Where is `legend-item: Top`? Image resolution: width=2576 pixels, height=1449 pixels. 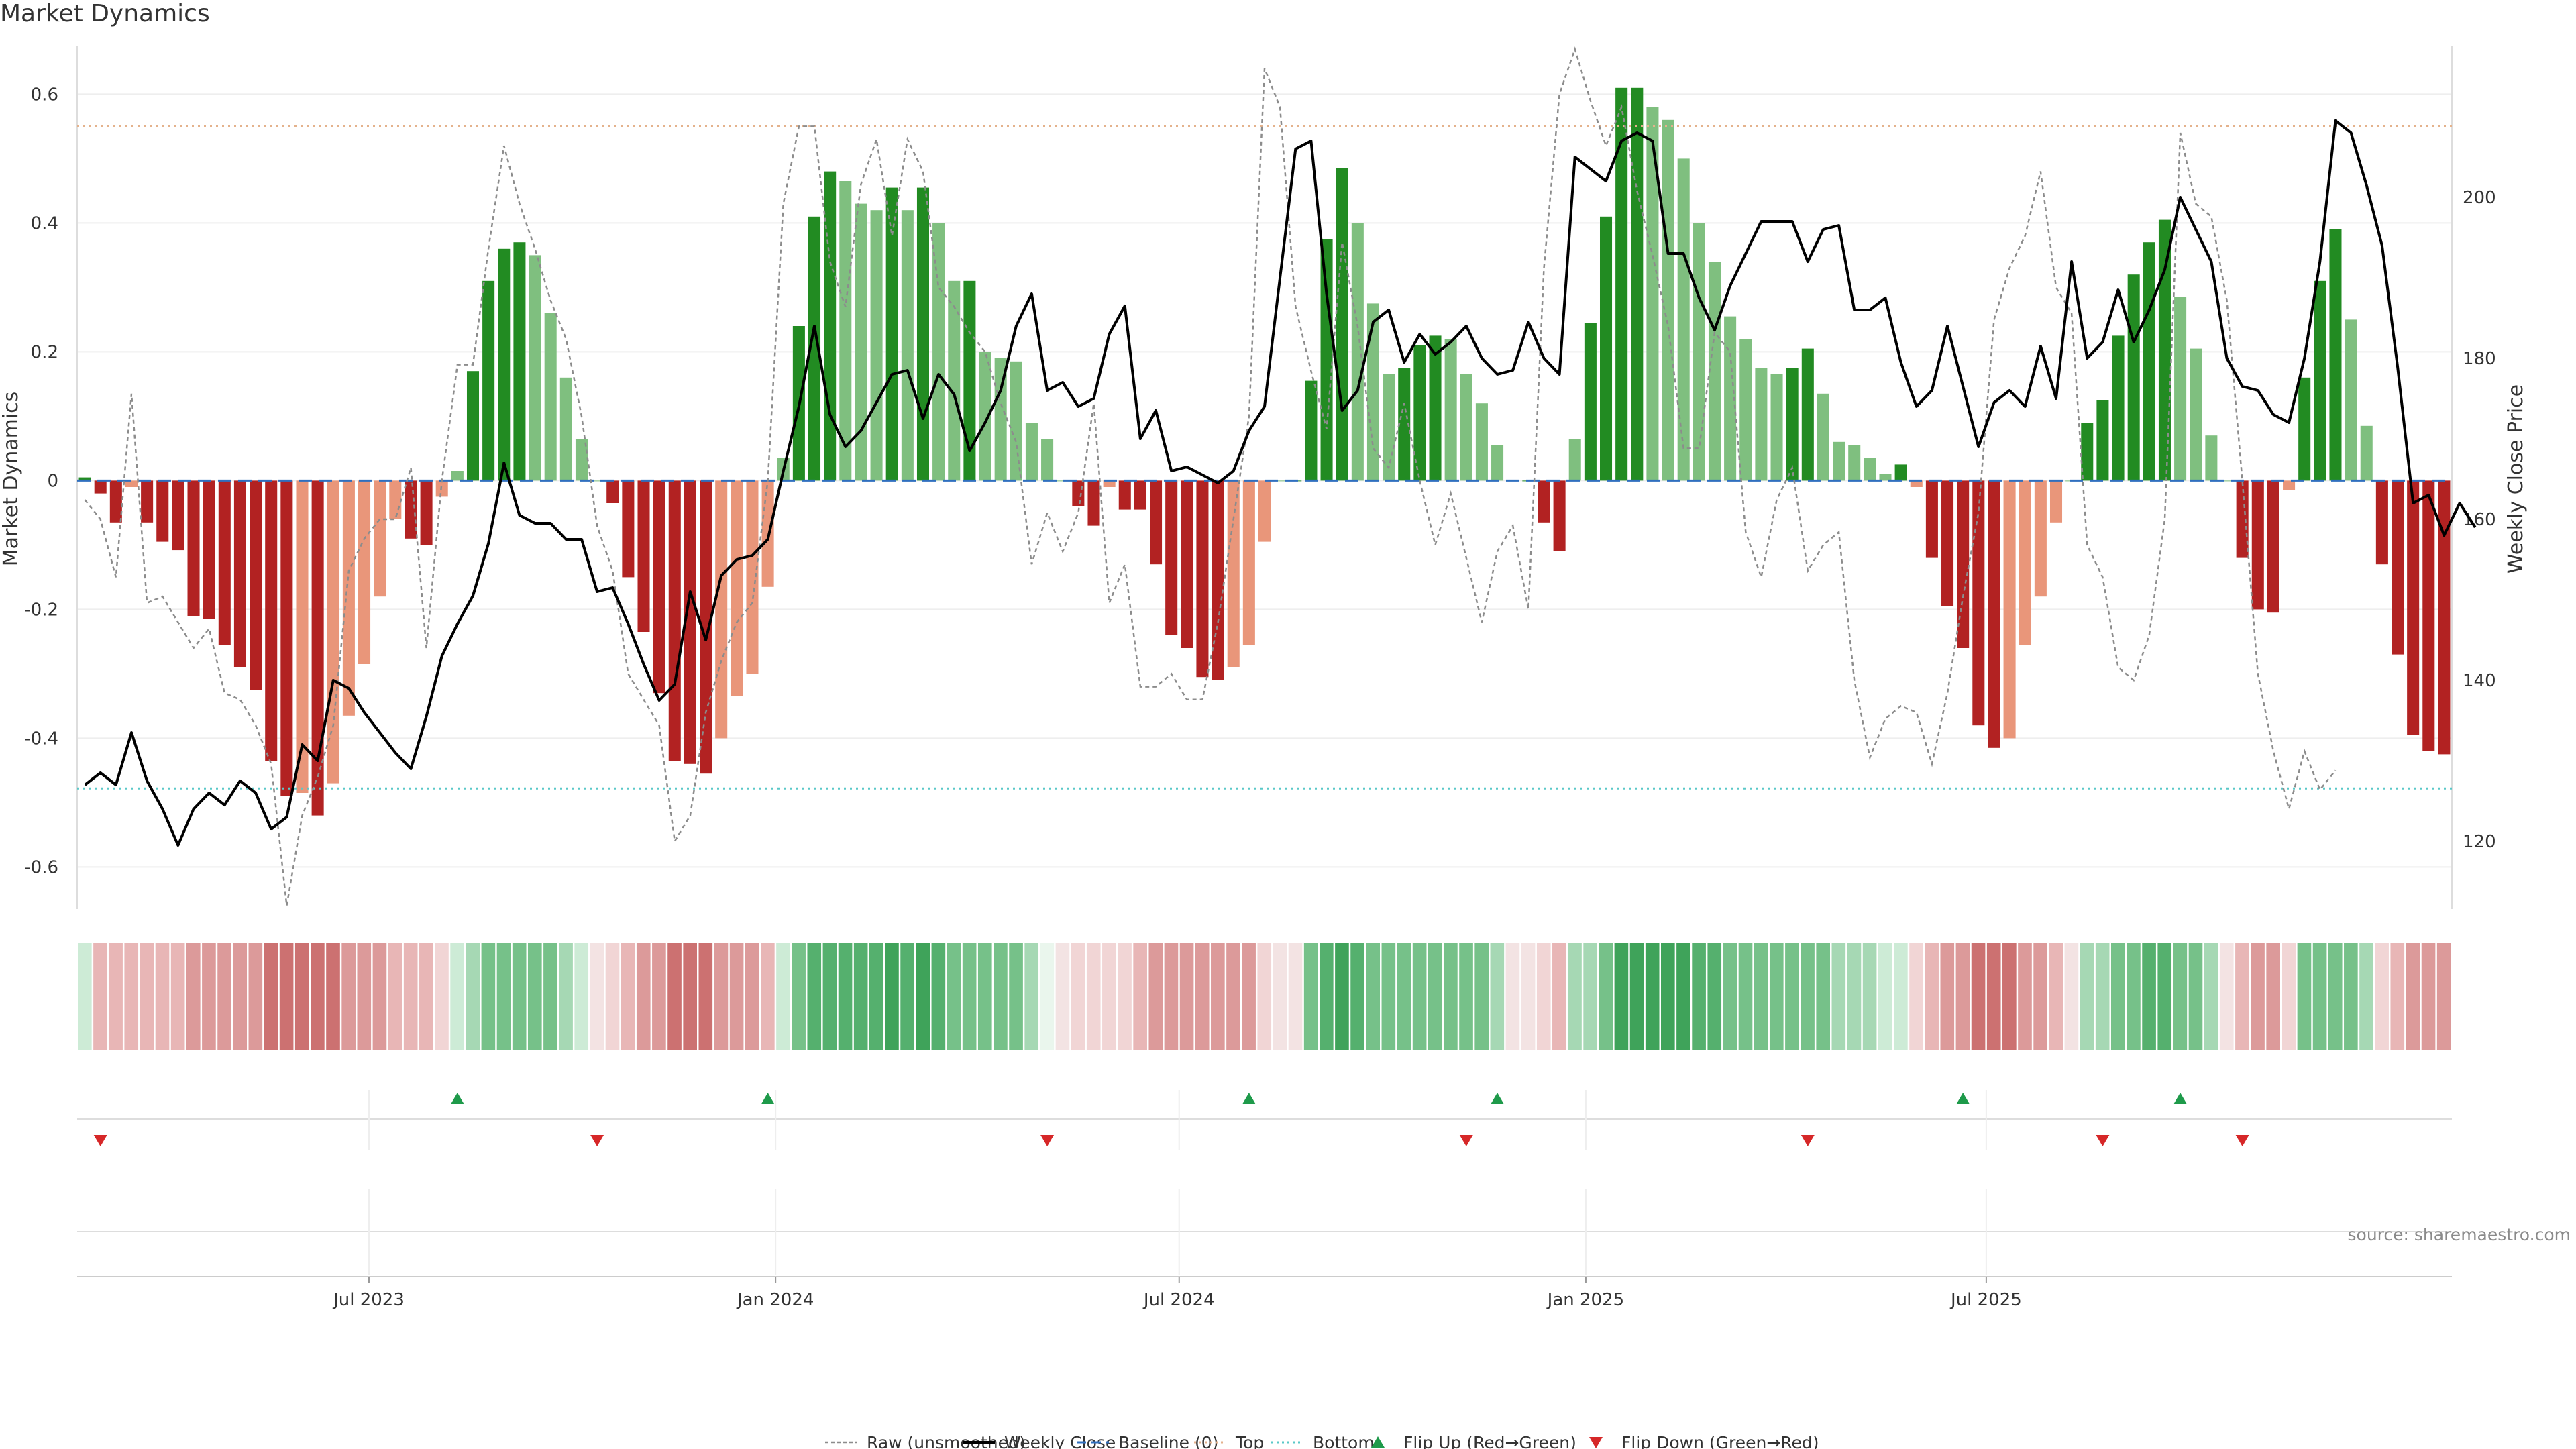
legend-item: Top is located at coordinates (1229, 1441).